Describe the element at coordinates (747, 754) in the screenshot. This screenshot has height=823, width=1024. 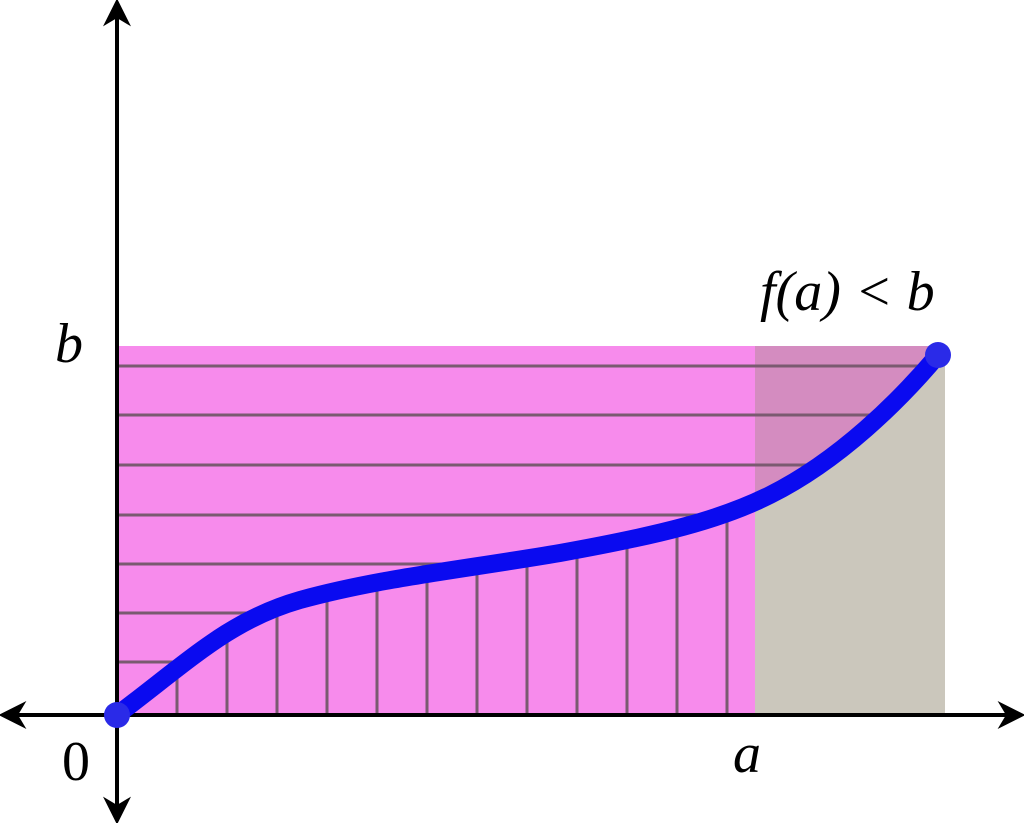
I see `x-label: a` at that location.